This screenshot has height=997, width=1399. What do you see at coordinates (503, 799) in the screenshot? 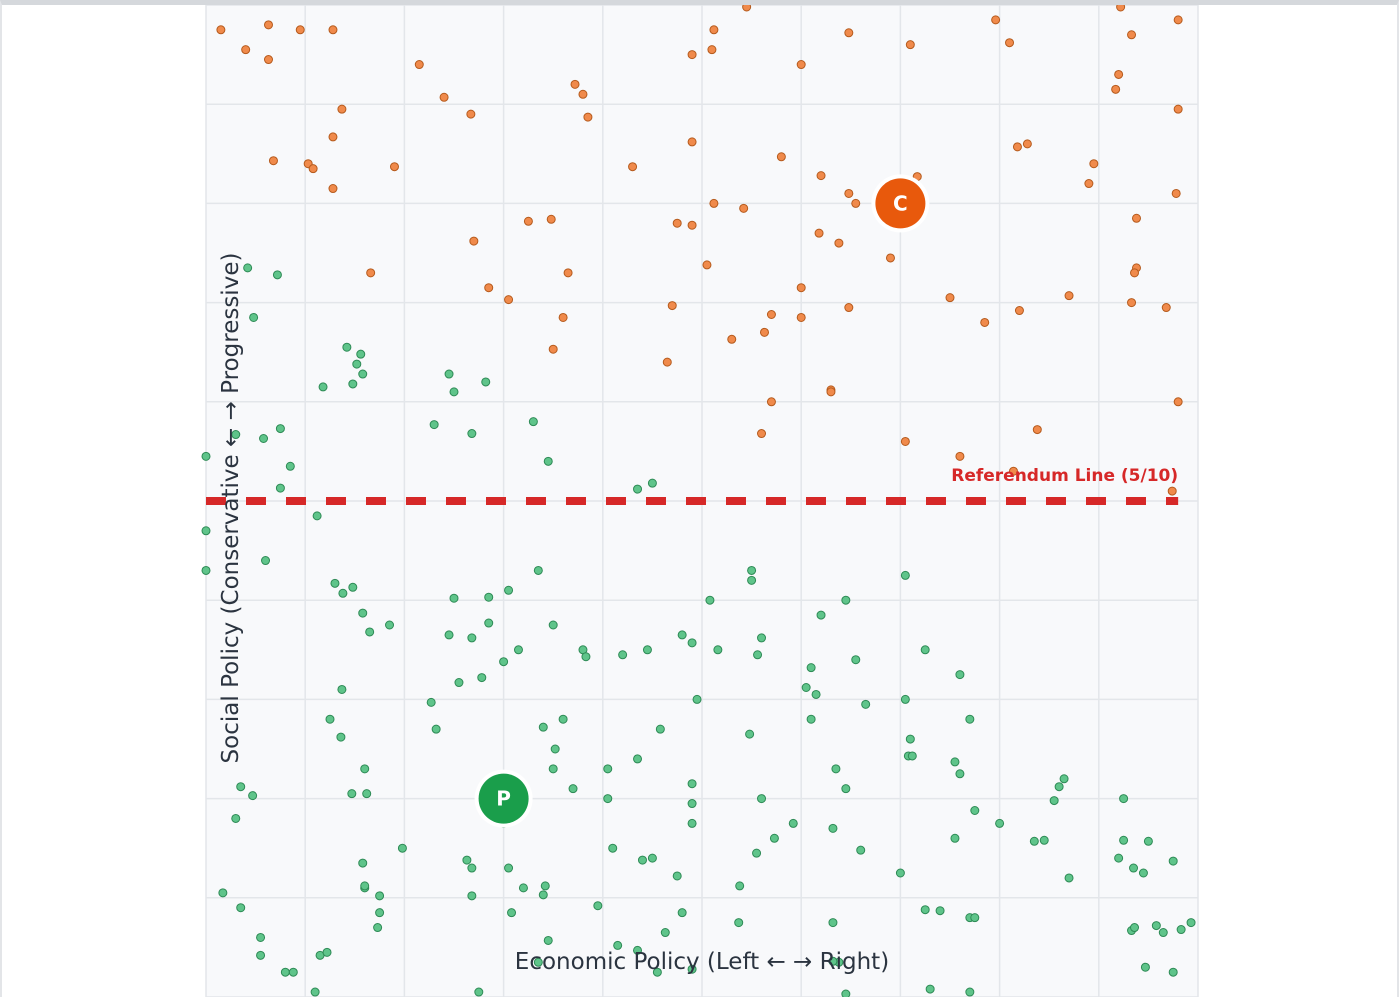
I see `candidate-marker-label: P` at bounding box center [503, 799].